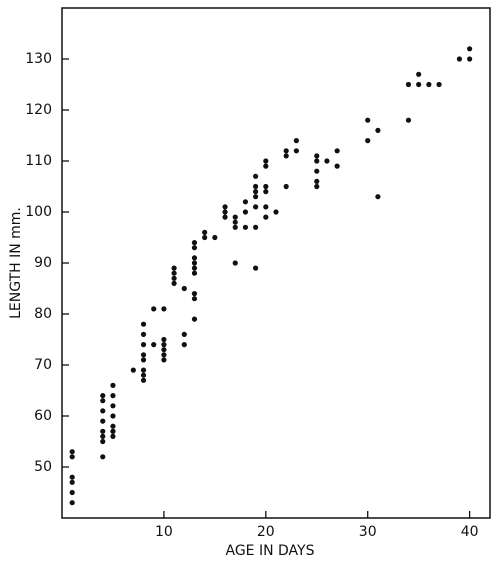  Describe the element at coordinates (43, 416) in the screenshot. I see `y-tick-label: 60` at that location.